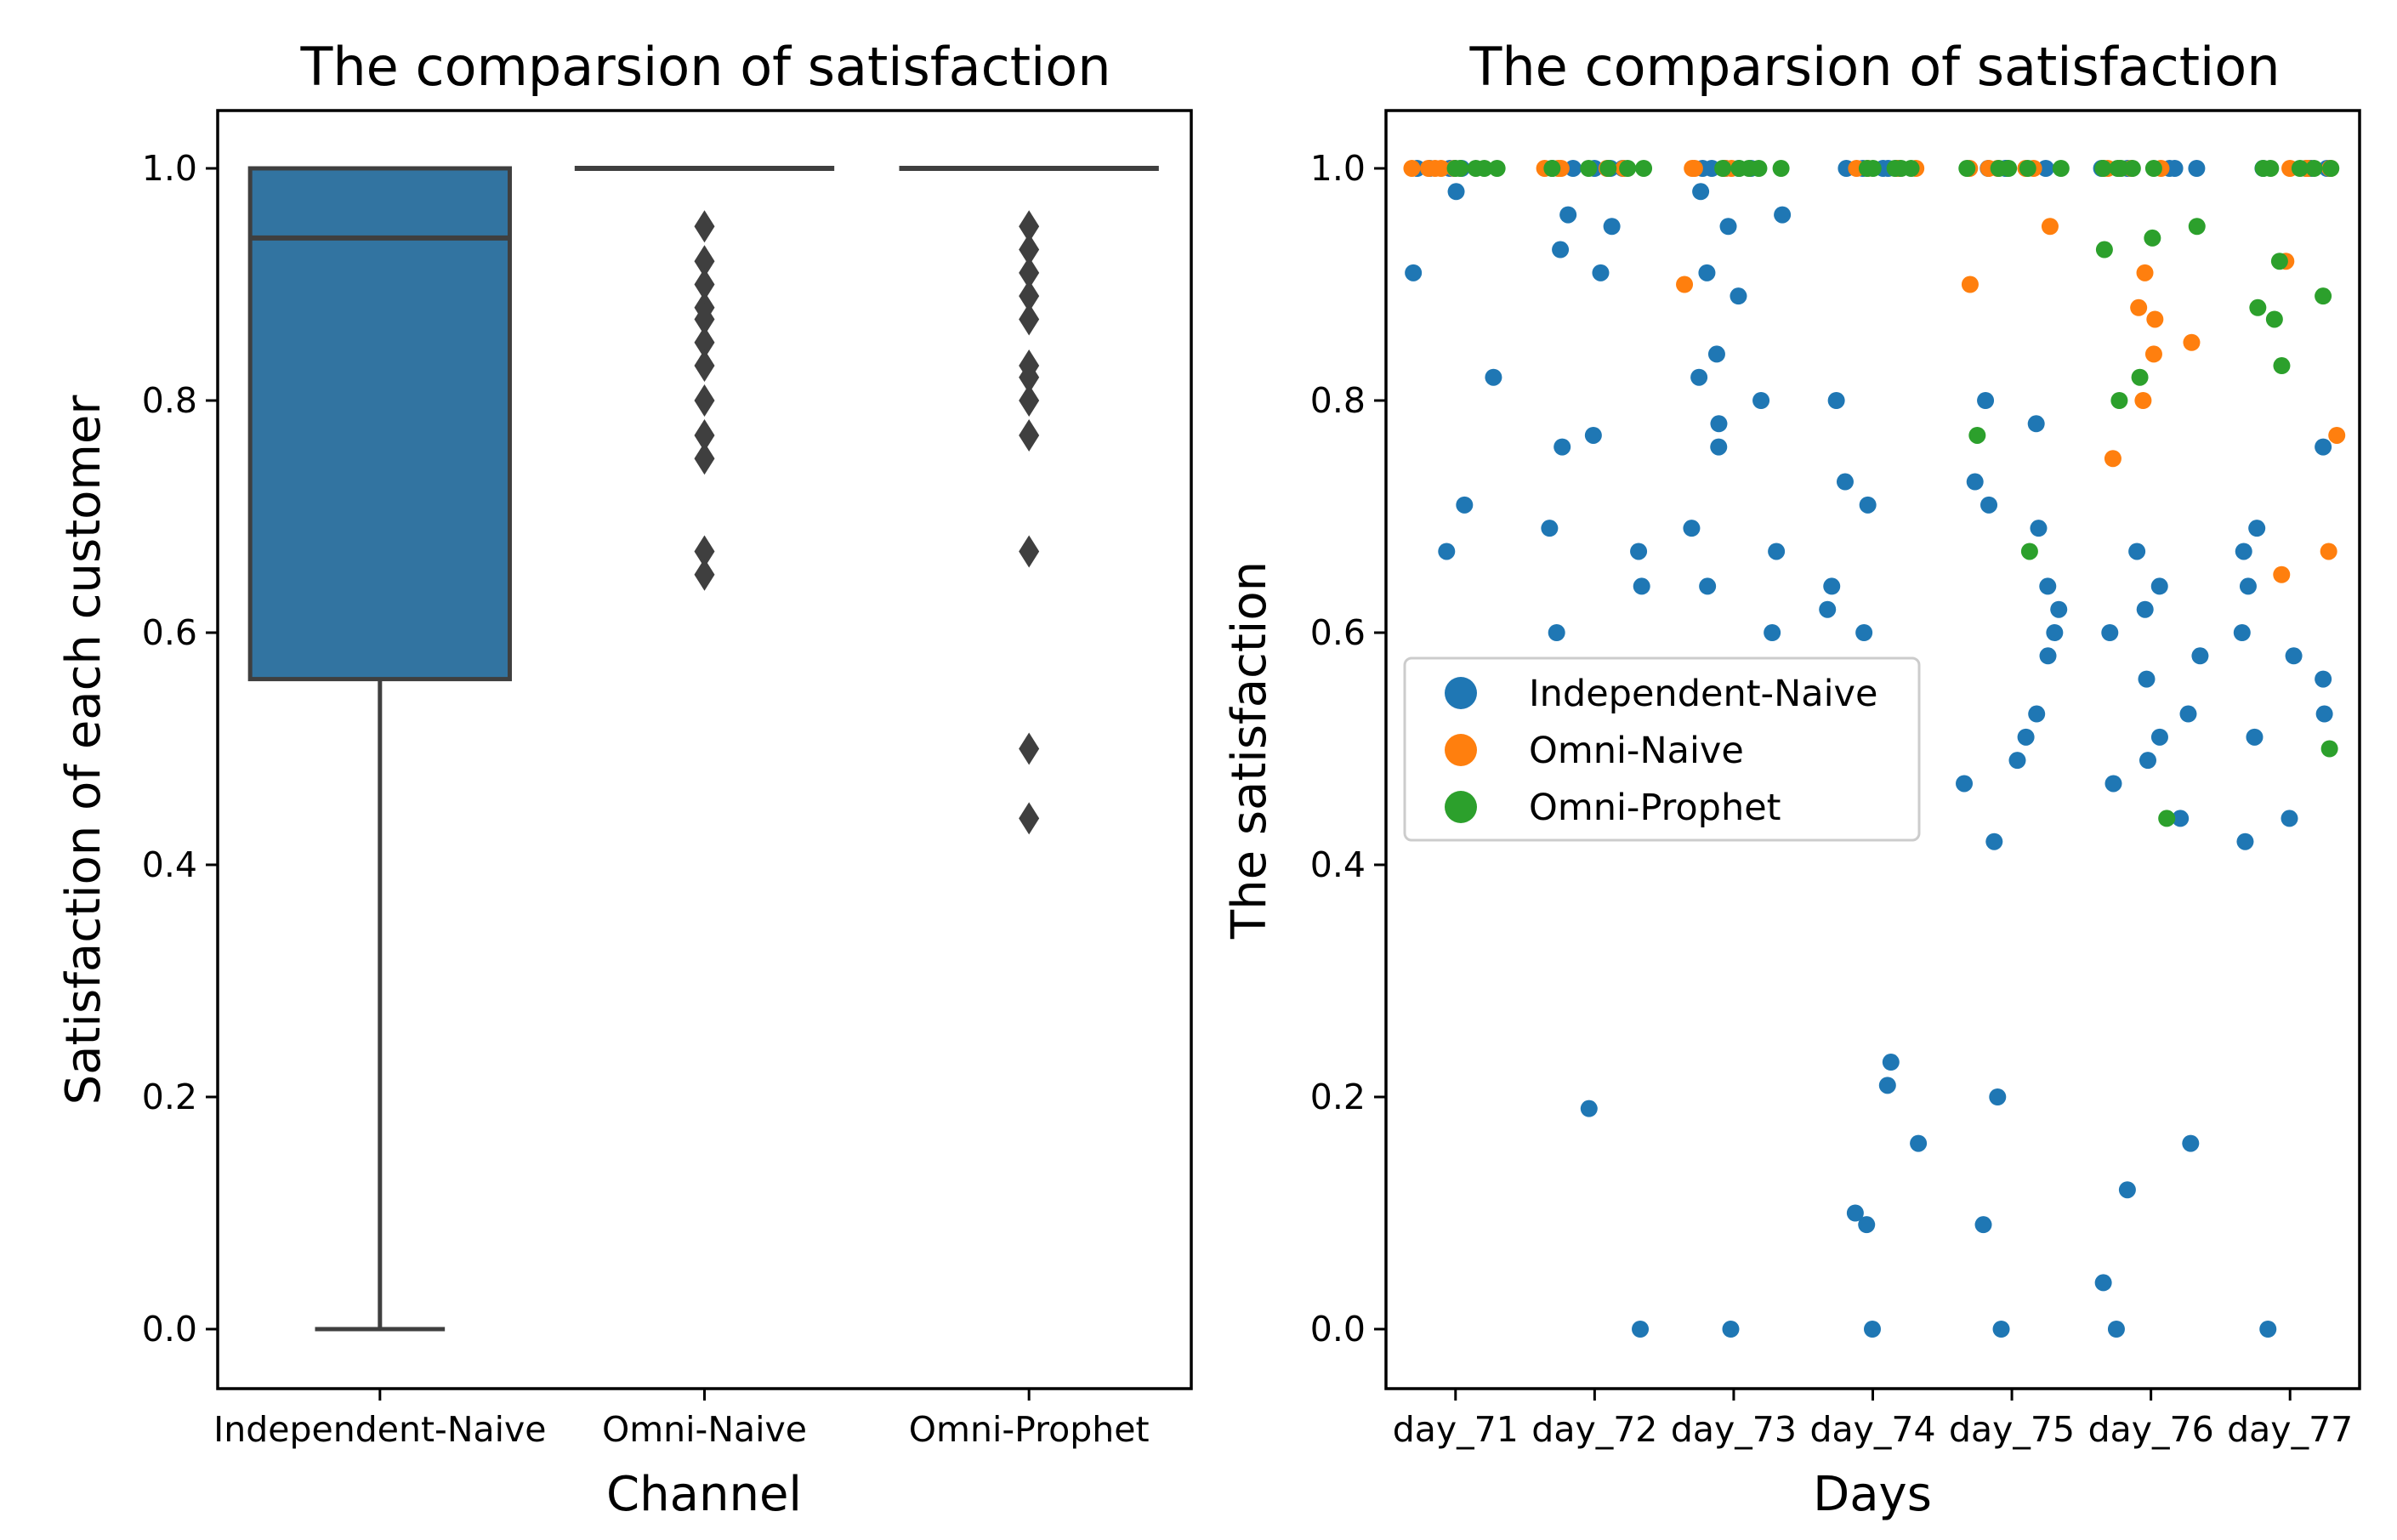 The height and width of the screenshot is (1540, 2397). I want to click on x-tick-label: day_73, so click(1734, 1429).